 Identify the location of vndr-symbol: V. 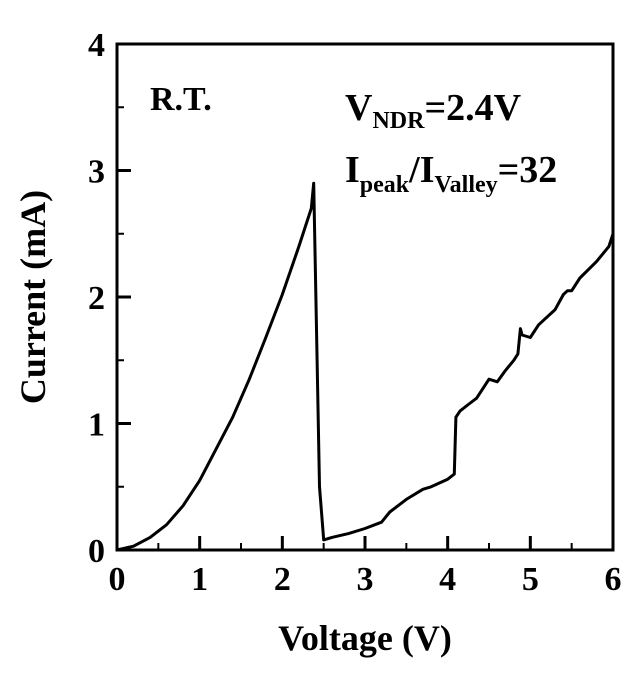
(359, 108).